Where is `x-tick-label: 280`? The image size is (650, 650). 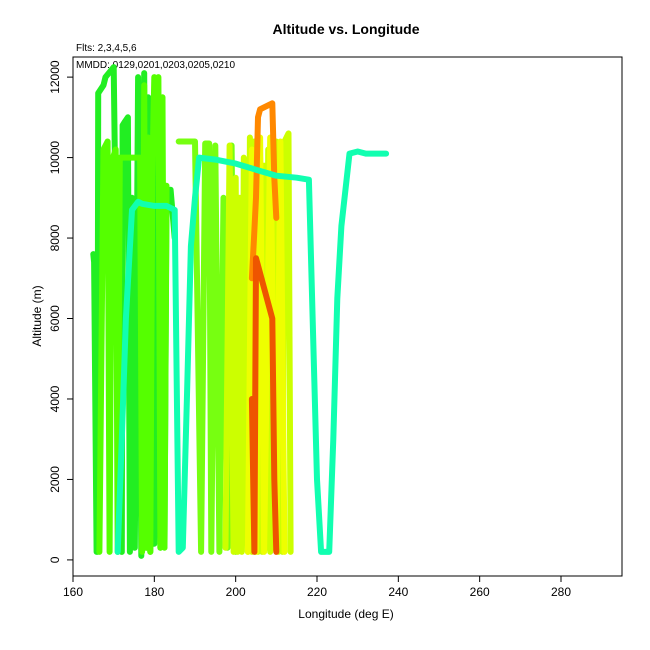 x-tick-label: 280 is located at coordinates (561, 592).